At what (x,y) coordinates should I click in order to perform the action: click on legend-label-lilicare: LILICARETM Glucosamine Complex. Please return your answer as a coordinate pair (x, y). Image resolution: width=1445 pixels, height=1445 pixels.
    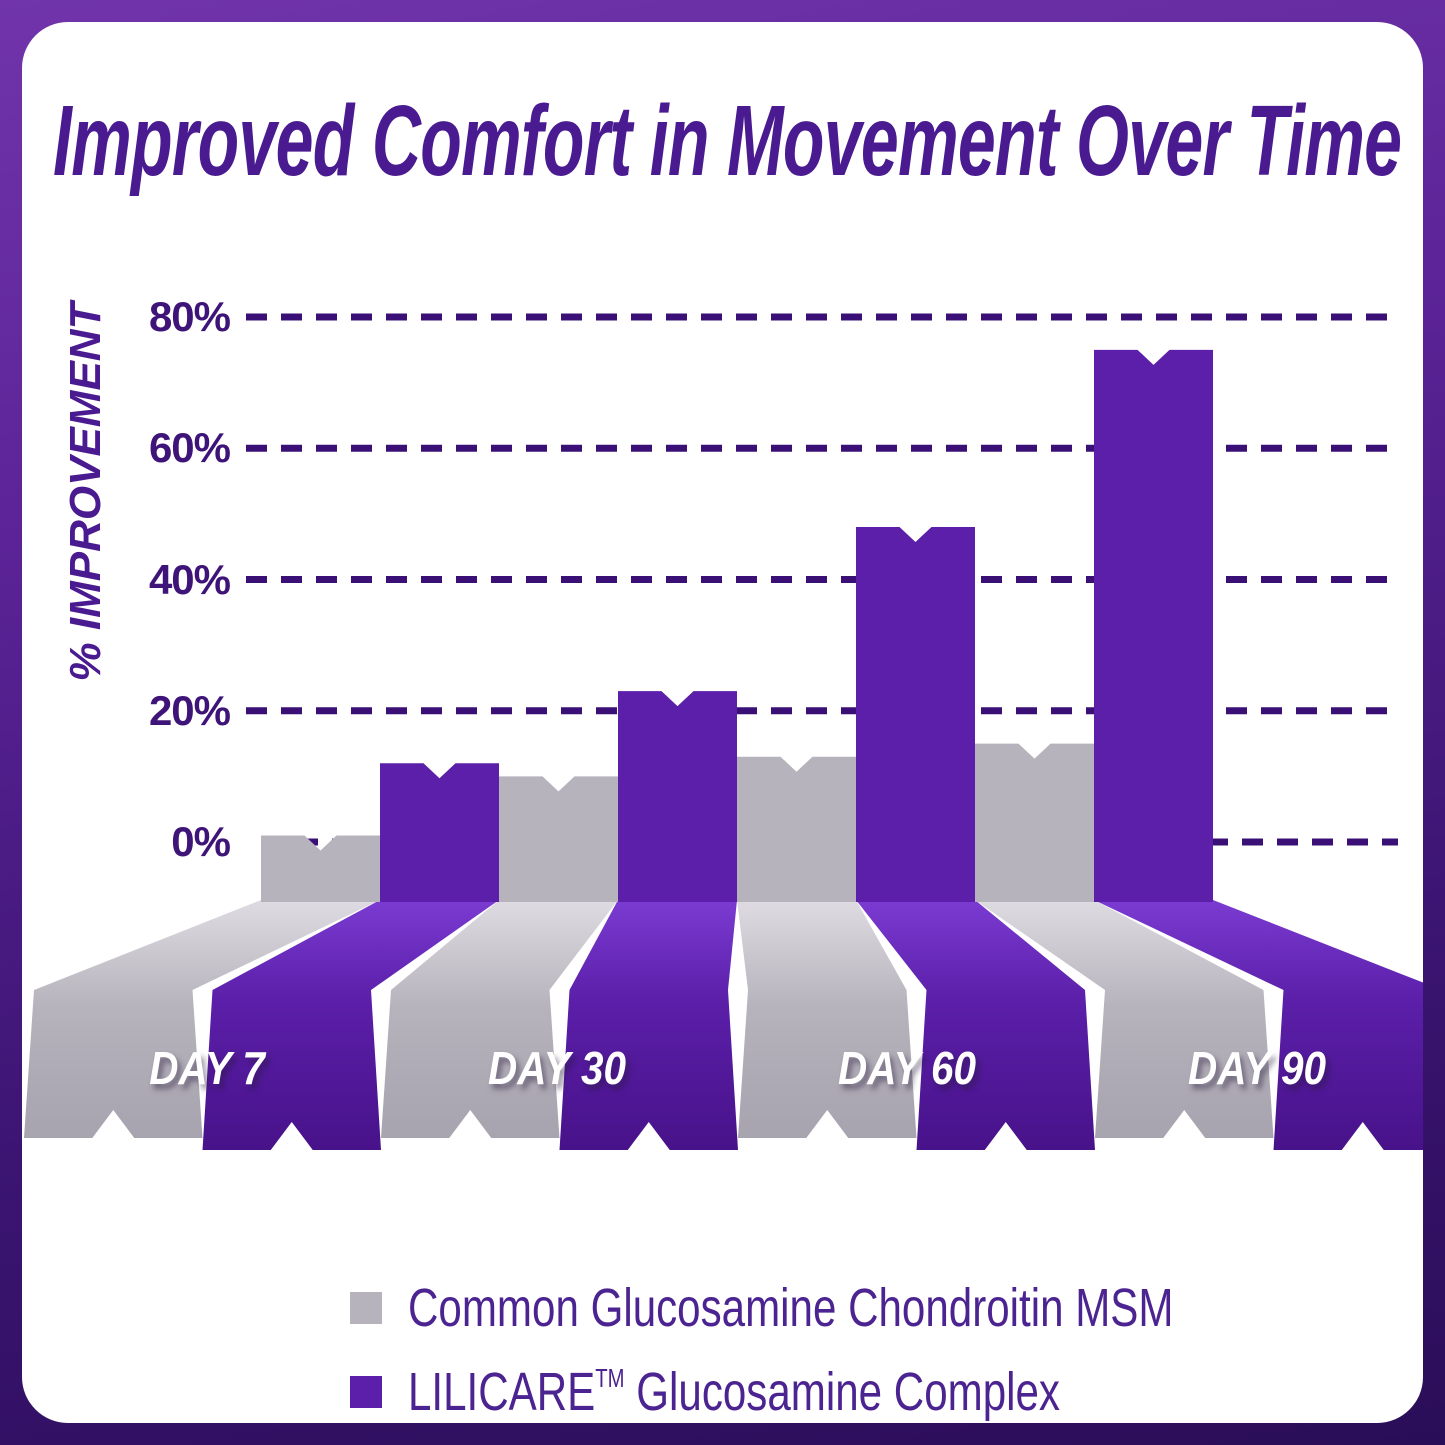
    Looking at the image, I should click on (734, 1392).